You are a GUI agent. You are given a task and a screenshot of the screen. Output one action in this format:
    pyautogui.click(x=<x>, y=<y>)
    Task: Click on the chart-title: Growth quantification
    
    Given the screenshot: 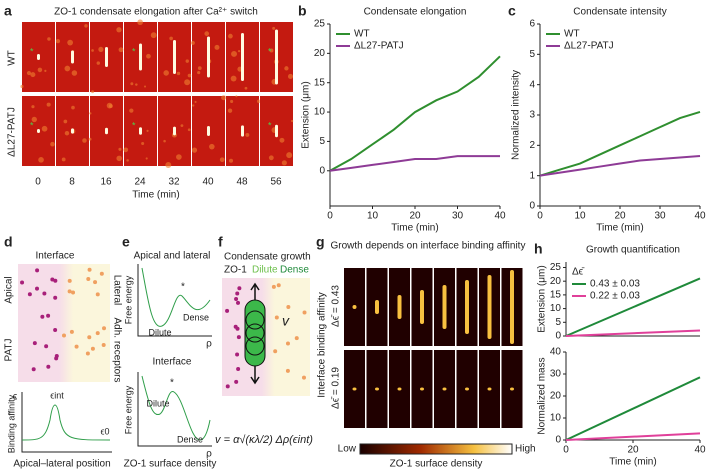 What is the action you would take?
    pyautogui.click(x=633, y=250)
    